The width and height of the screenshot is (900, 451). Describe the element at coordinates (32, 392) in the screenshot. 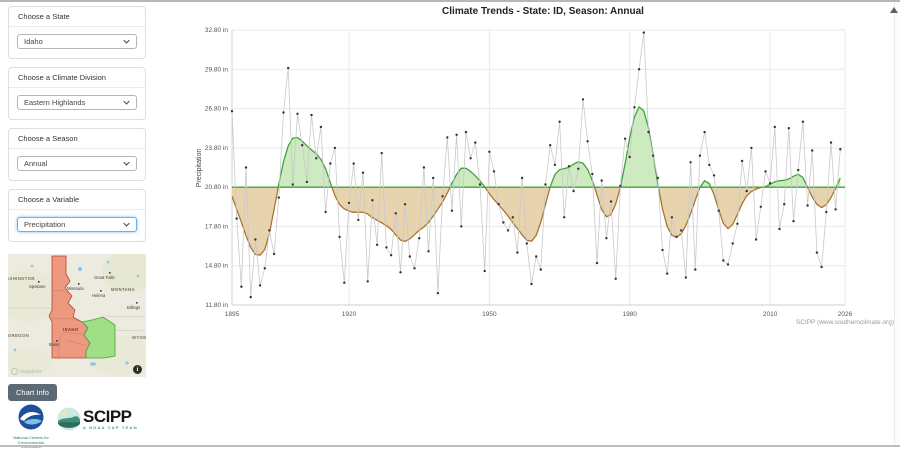

I see `chart-info-button: Chart Info` at that location.